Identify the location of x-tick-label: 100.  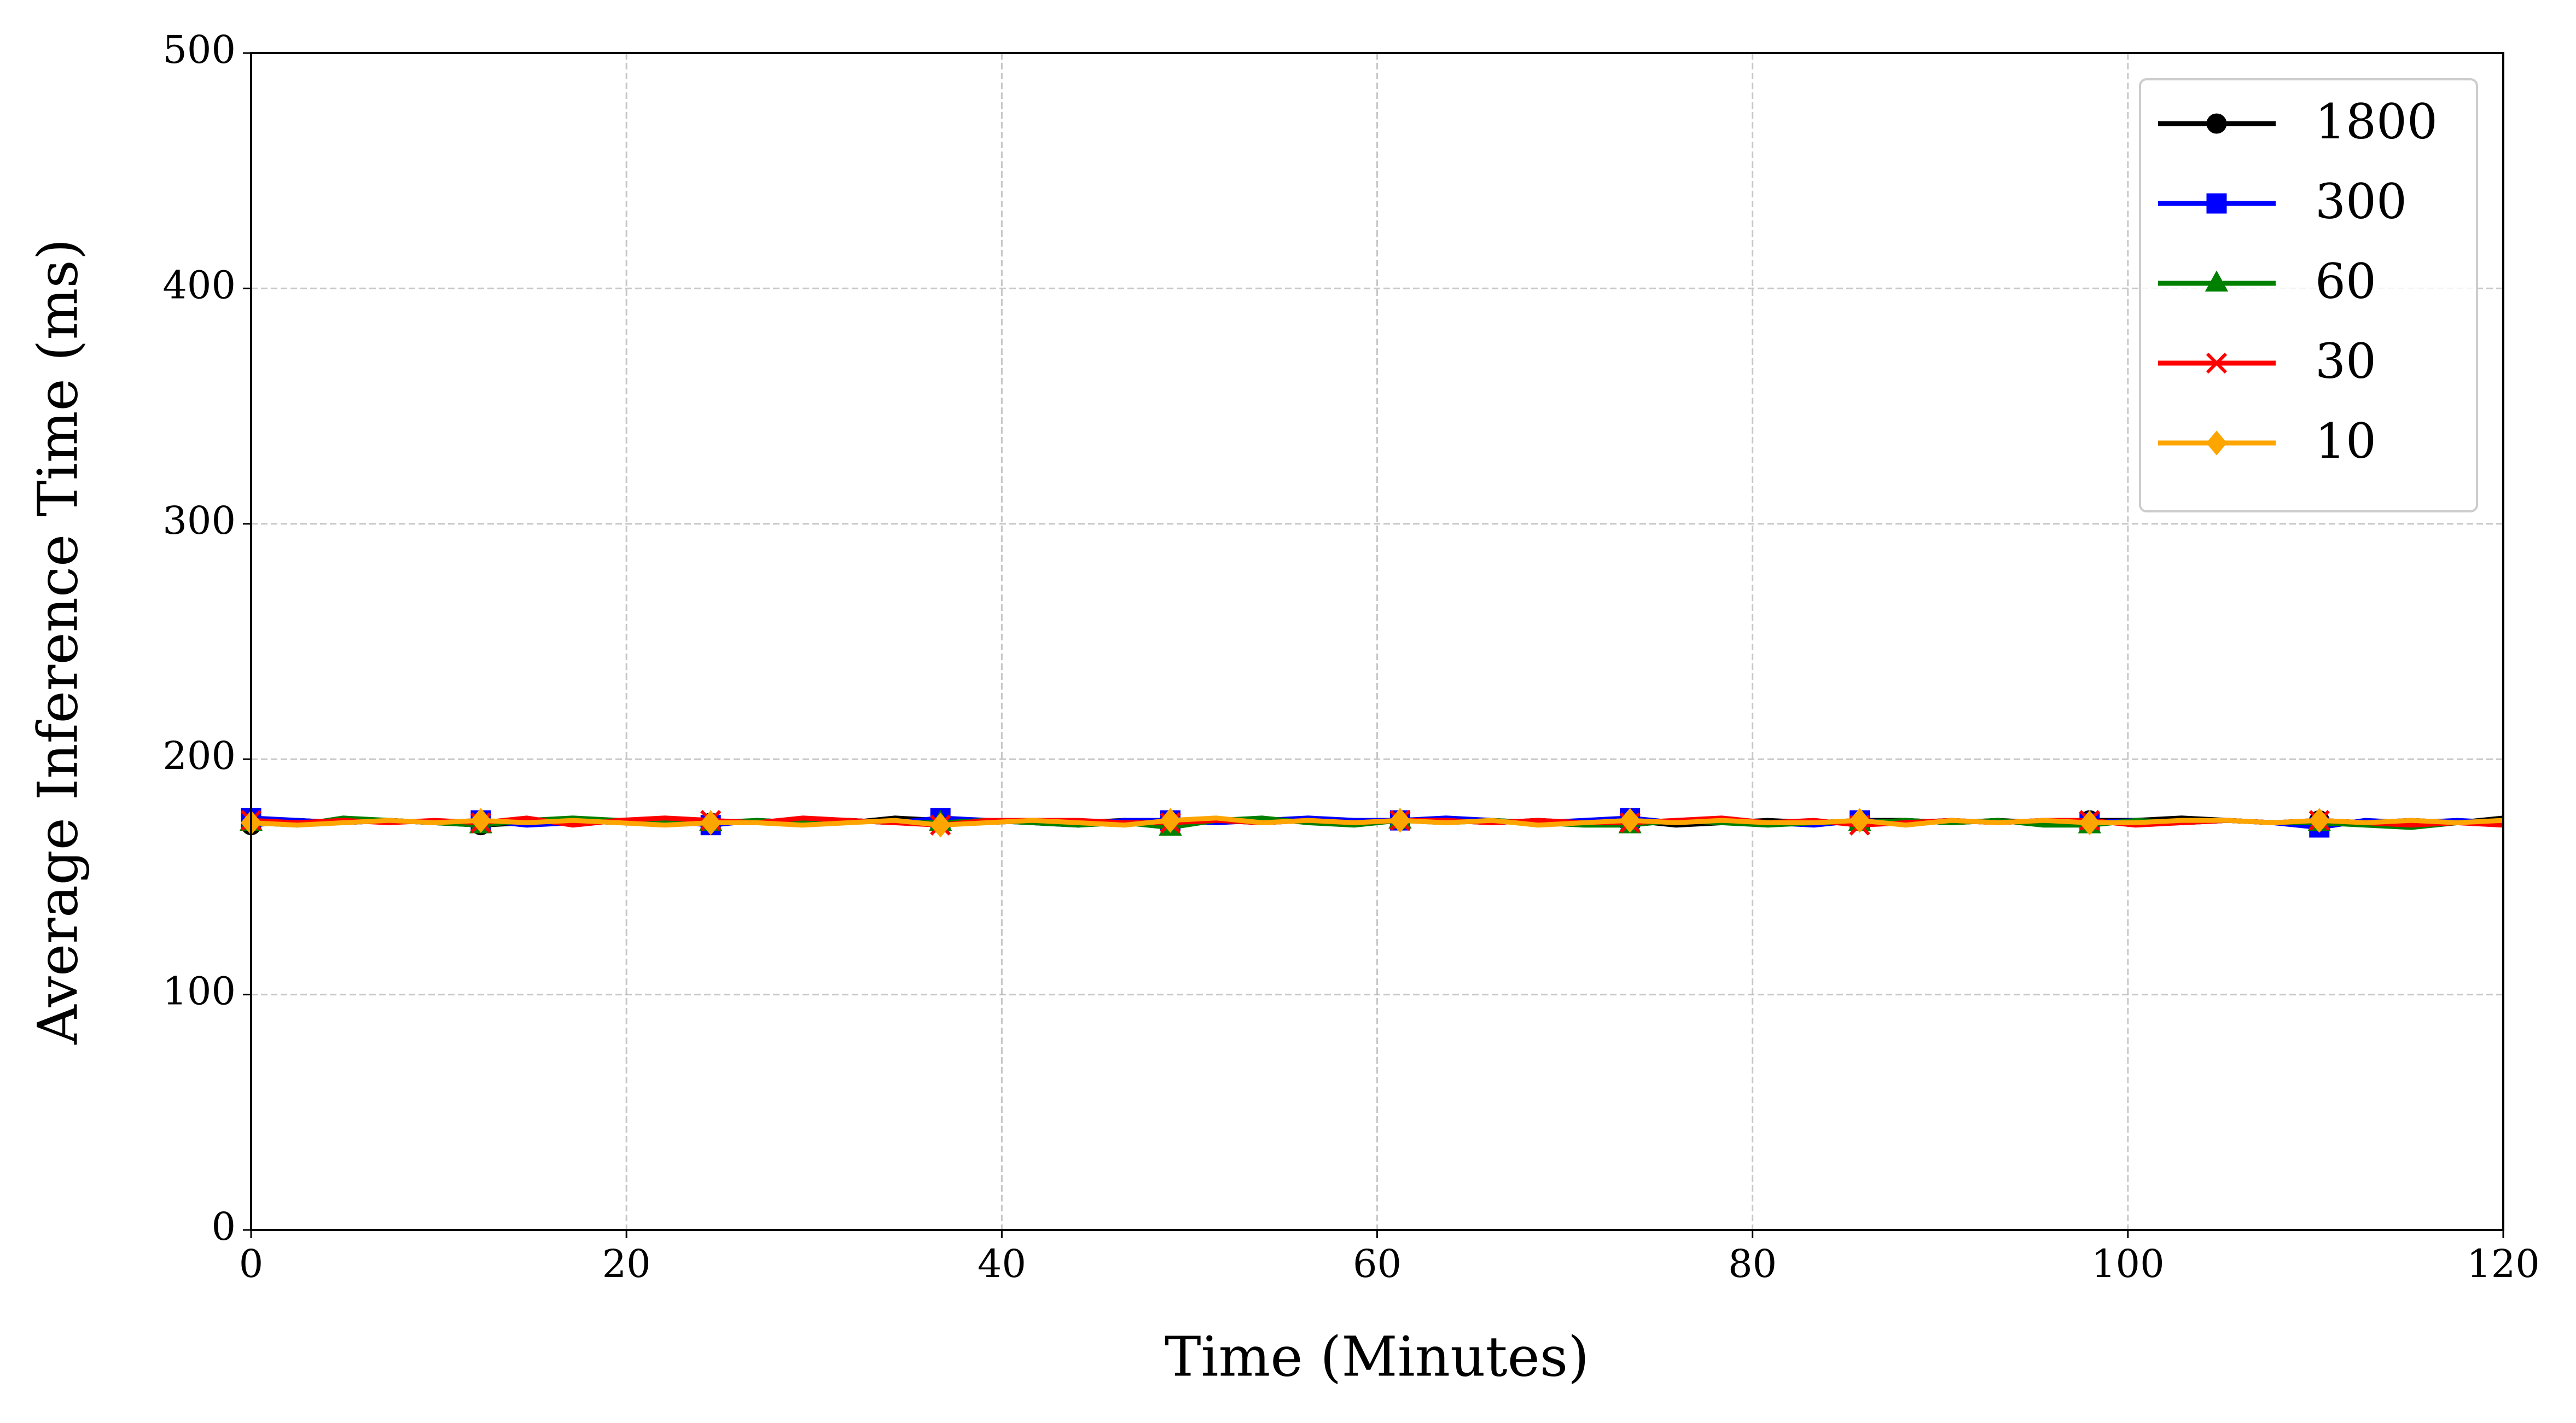
(2128, 1263).